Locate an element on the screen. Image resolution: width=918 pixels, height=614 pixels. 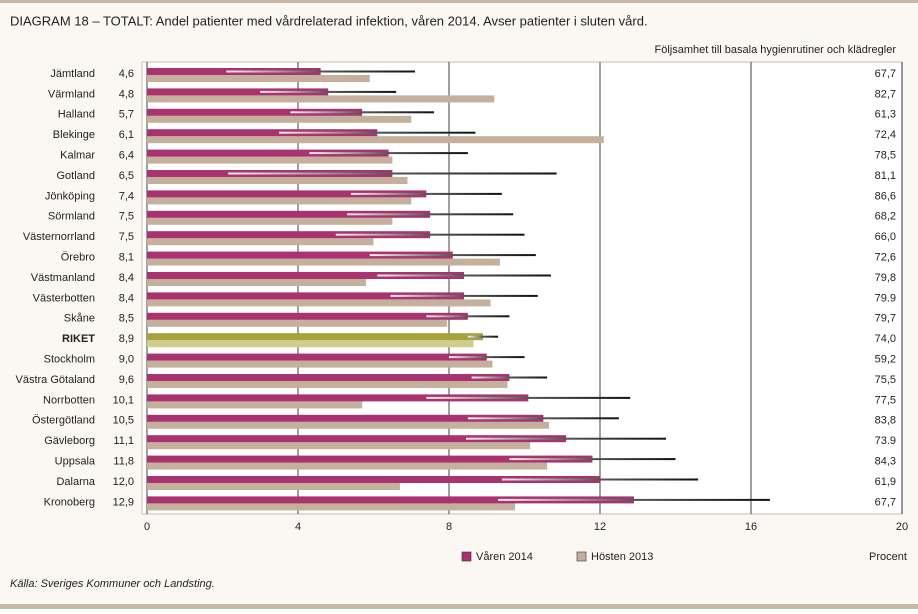
source: Källa: Sveriges Kommuner och Landsting. is located at coordinates (112, 584).